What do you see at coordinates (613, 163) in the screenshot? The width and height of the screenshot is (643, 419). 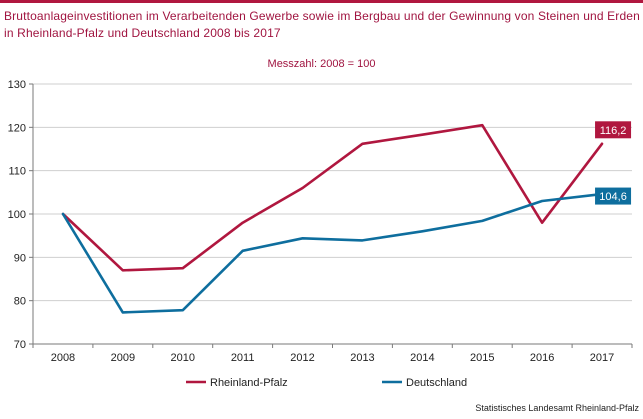 I see `label-layer: 116,2 104,6` at bounding box center [613, 163].